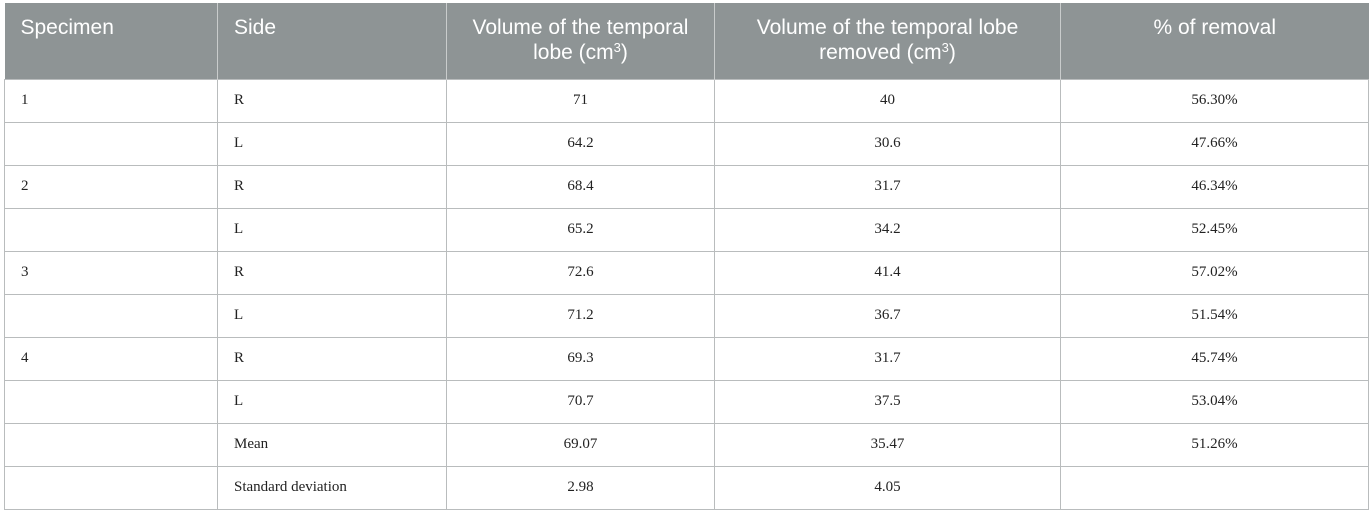  What do you see at coordinates (580, 358) in the screenshot?
I see `cell-volume: 69.3` at bounding box center [580, 358].